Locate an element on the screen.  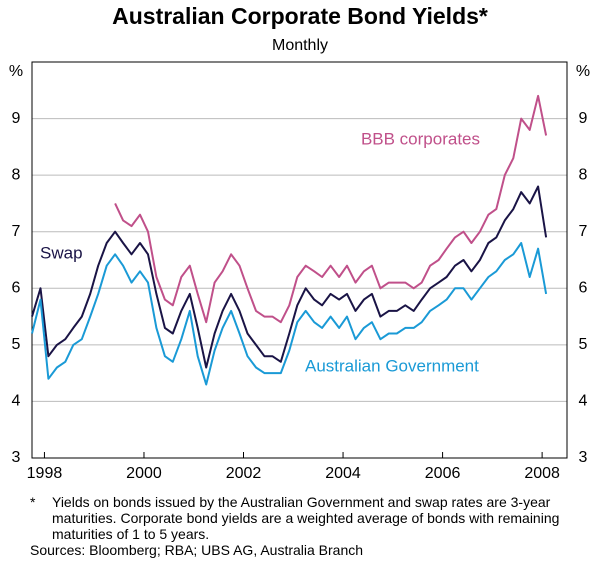
y2-tick-label: 8 is located at coordinates (583, 174).